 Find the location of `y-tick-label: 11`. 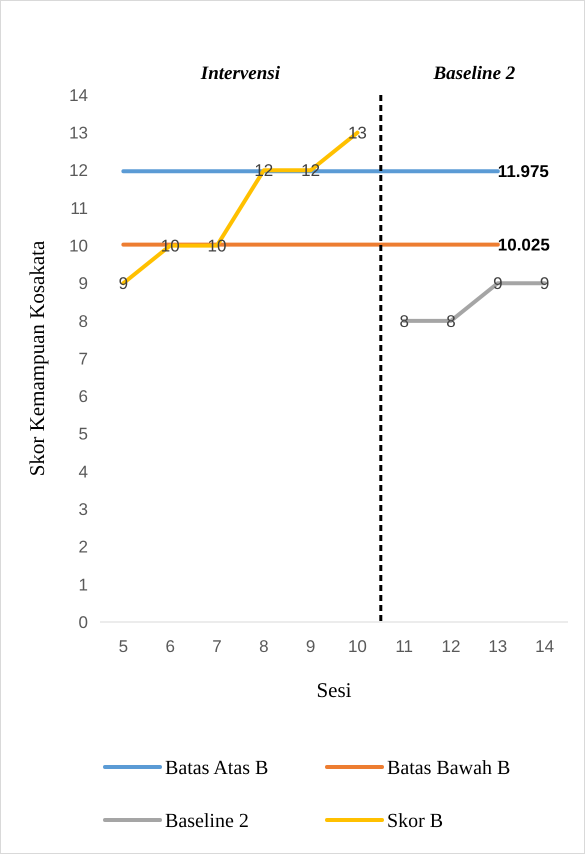

y-tick-label: 11 is located at coordinates (79, 208).